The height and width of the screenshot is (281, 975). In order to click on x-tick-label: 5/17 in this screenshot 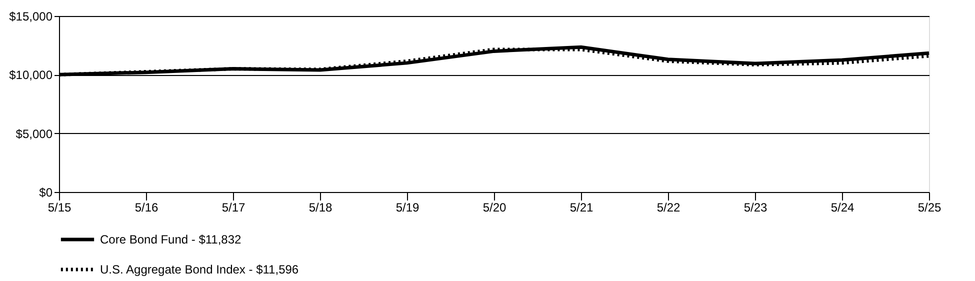, I will do `click(234, 207)`.